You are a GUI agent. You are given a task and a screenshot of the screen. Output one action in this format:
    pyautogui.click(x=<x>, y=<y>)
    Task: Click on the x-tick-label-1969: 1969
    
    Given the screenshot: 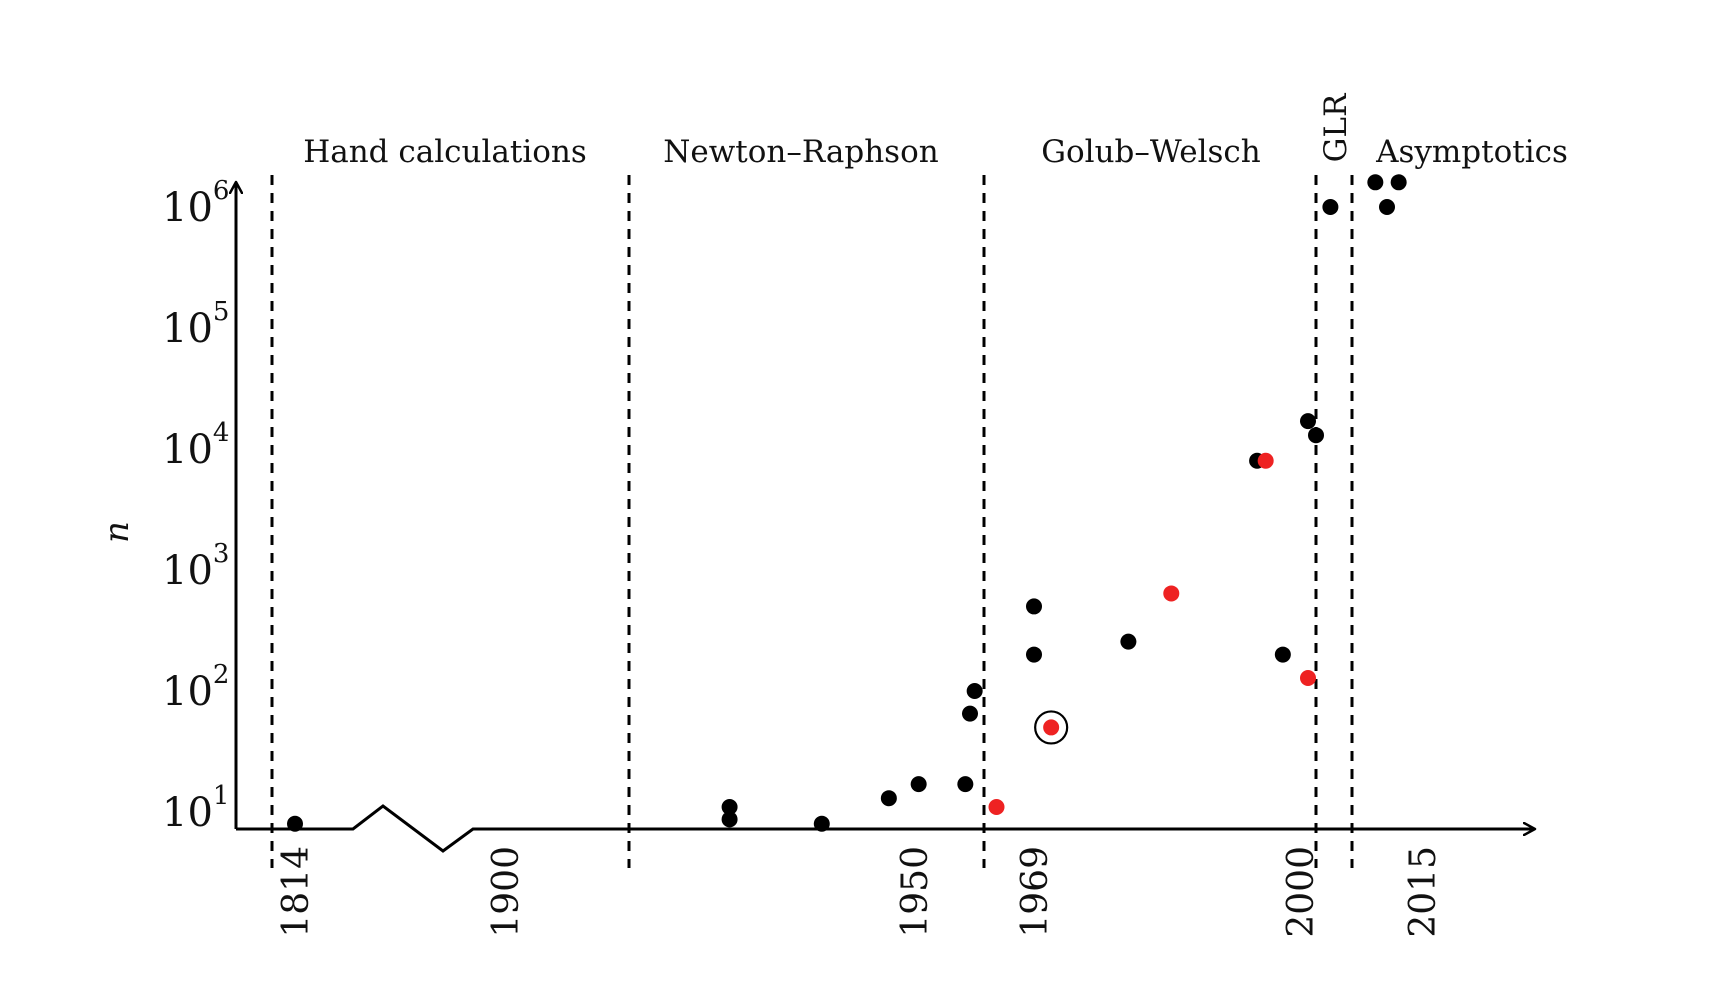 What is the action you would take?
    pyautogui.click(x=1035, y=892)
    